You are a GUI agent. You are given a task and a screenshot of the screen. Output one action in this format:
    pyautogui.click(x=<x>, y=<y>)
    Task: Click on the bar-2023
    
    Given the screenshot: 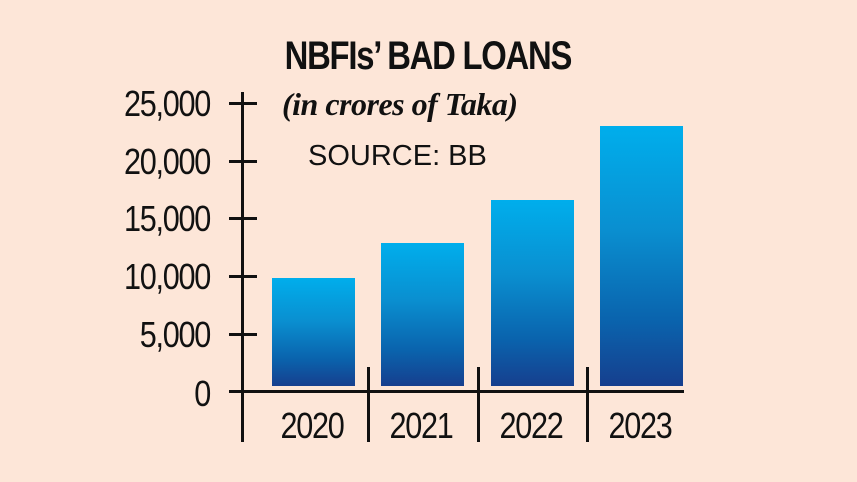 What is the action you would take?
    pyautogui.click(x=641, y=256)
    